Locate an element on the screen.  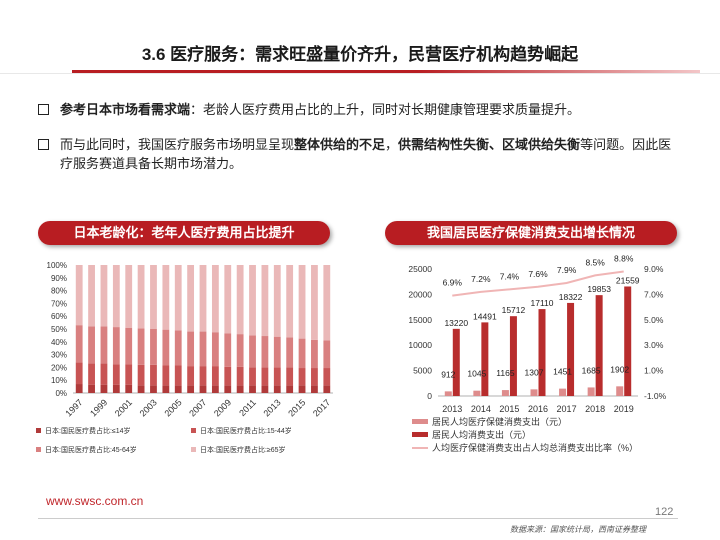
bullet-1: 参考日本市场看需求端：老龄人医疗费用占比的上升，同时对长期健康管理要求质量提升。 is located at coordinates (358, 109).